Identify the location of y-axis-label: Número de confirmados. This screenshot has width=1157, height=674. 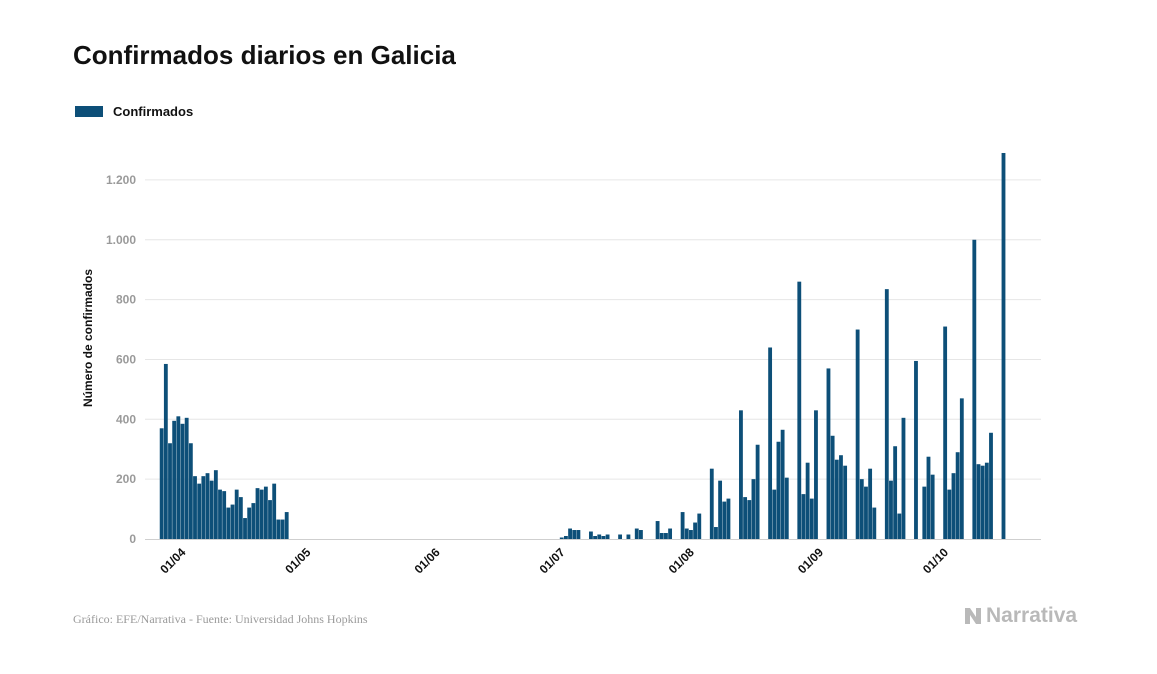
(88, 338).